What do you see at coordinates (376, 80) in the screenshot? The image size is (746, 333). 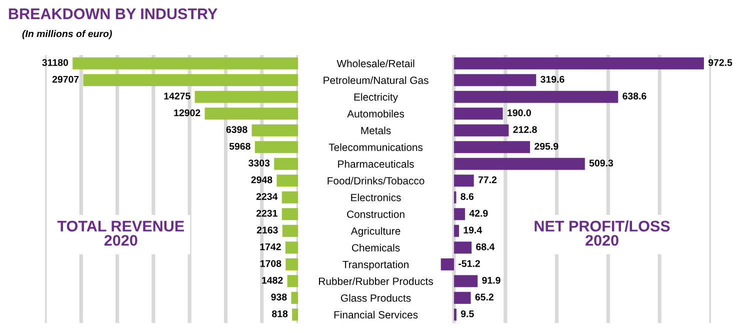 I see `y-tick-label: Petroleum/Natural Gas` at bounding box center [376, 80].